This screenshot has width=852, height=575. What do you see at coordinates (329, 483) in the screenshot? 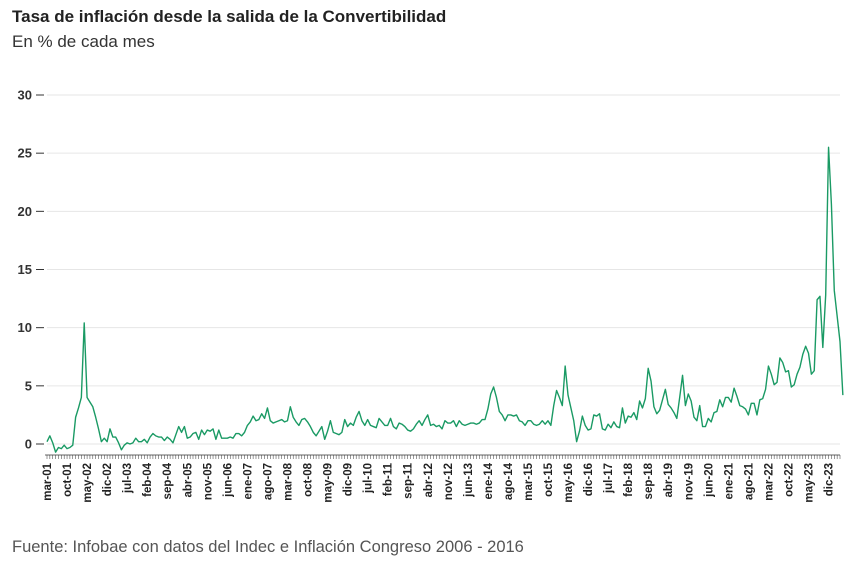
I see `x-tick-label: may-09` at bounding box center [329, 483].